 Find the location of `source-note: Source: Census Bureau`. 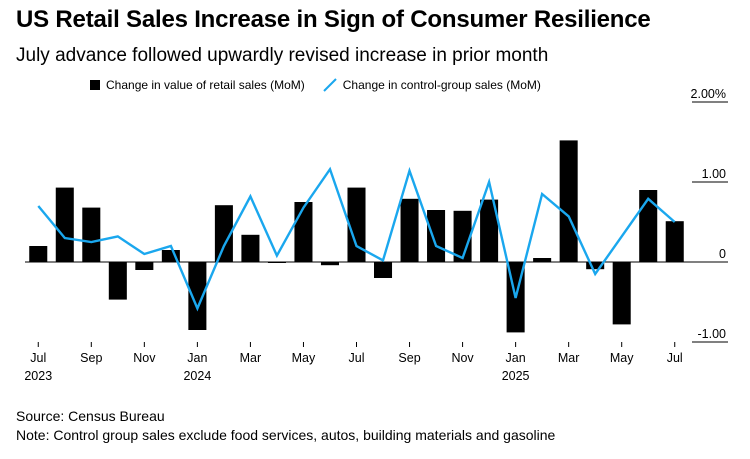

source-note: Source: Census Bureau is located at coordinates (90, 416).